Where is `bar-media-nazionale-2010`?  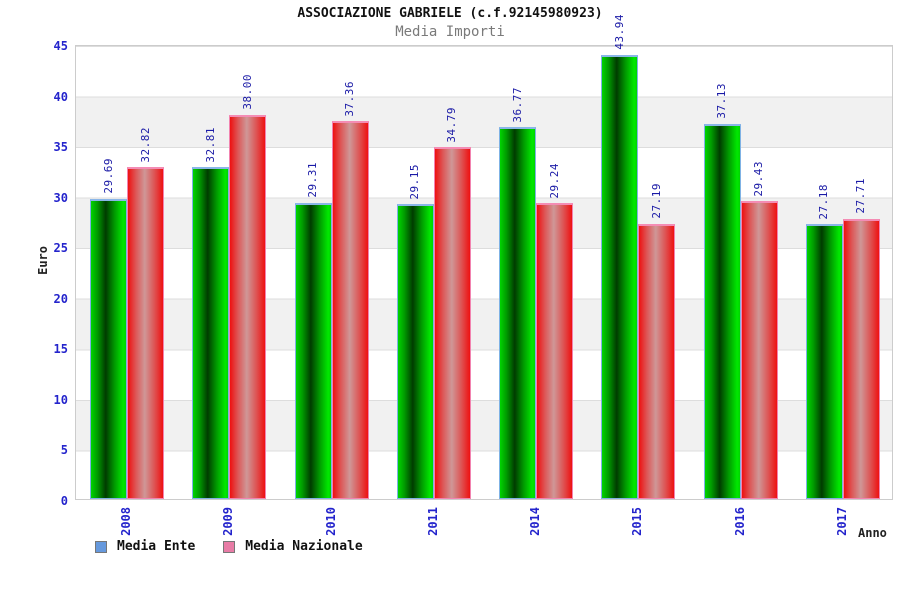 bar-media-nazionale-2010 is located at coordinates (350, 310).